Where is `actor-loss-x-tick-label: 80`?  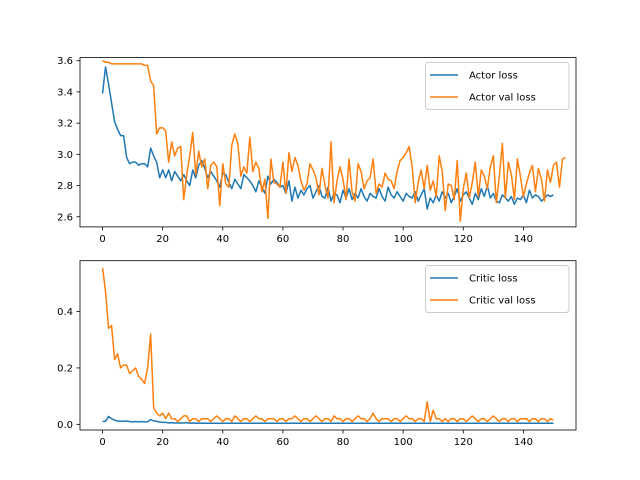
actor-loss-x-tick-label: 80 is located at coordinates (343, 239).